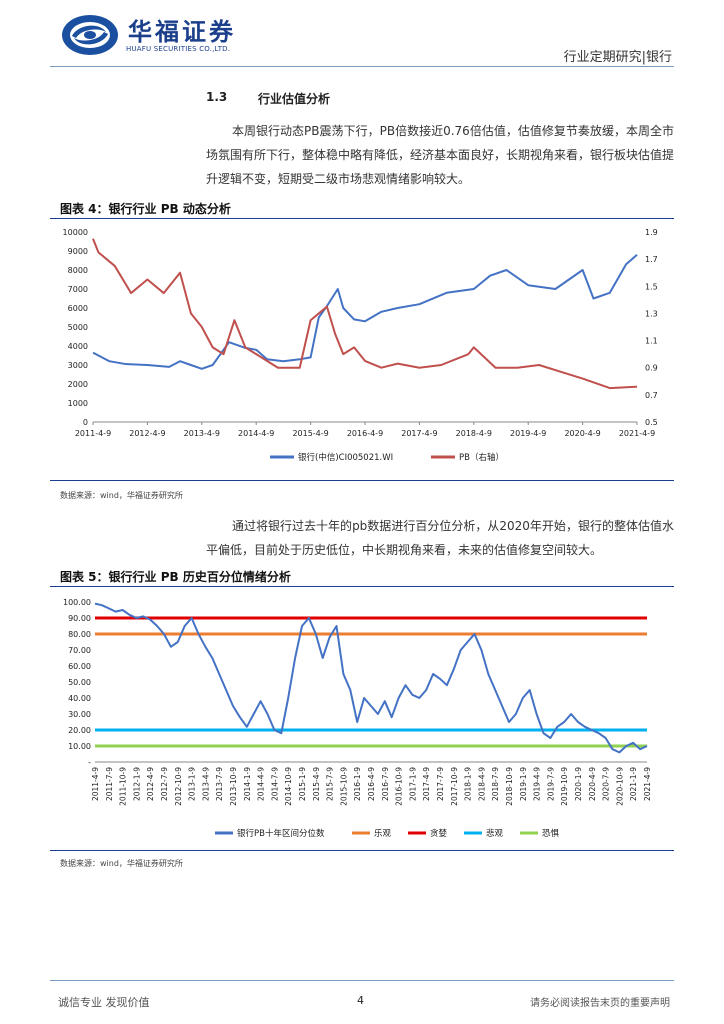  Describe the element at coordinates (78, 251) in the screenshot. I see `y-left-tick-label: 9000` at that location.